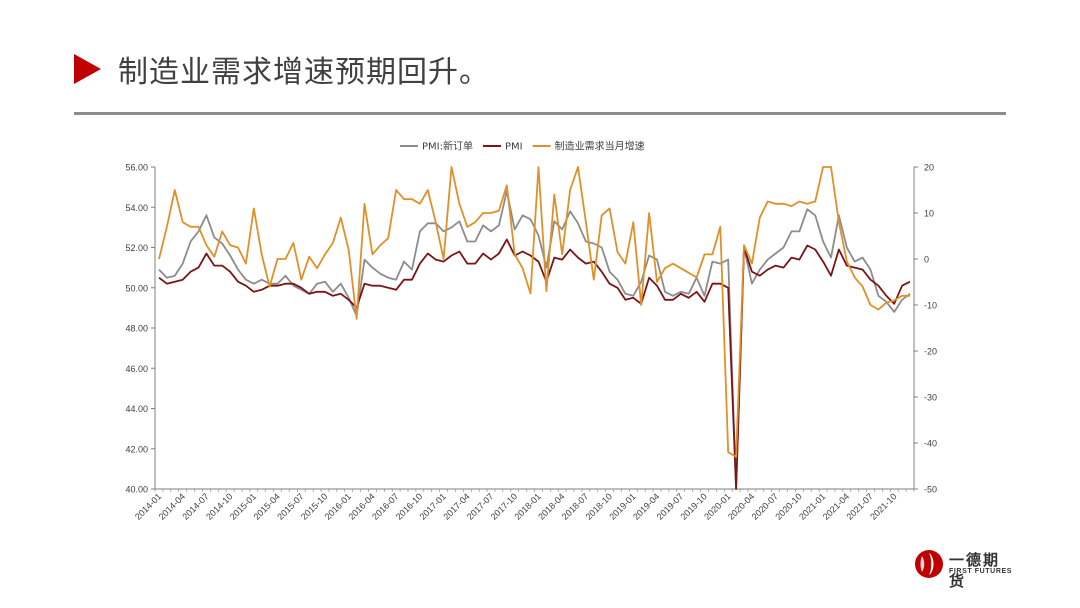 The image size is (1080, 608). What do you see at coordinates (930, 490) in the screenshot?
I see `y-right-tick-label: -50` at bounding box center [930, 490].